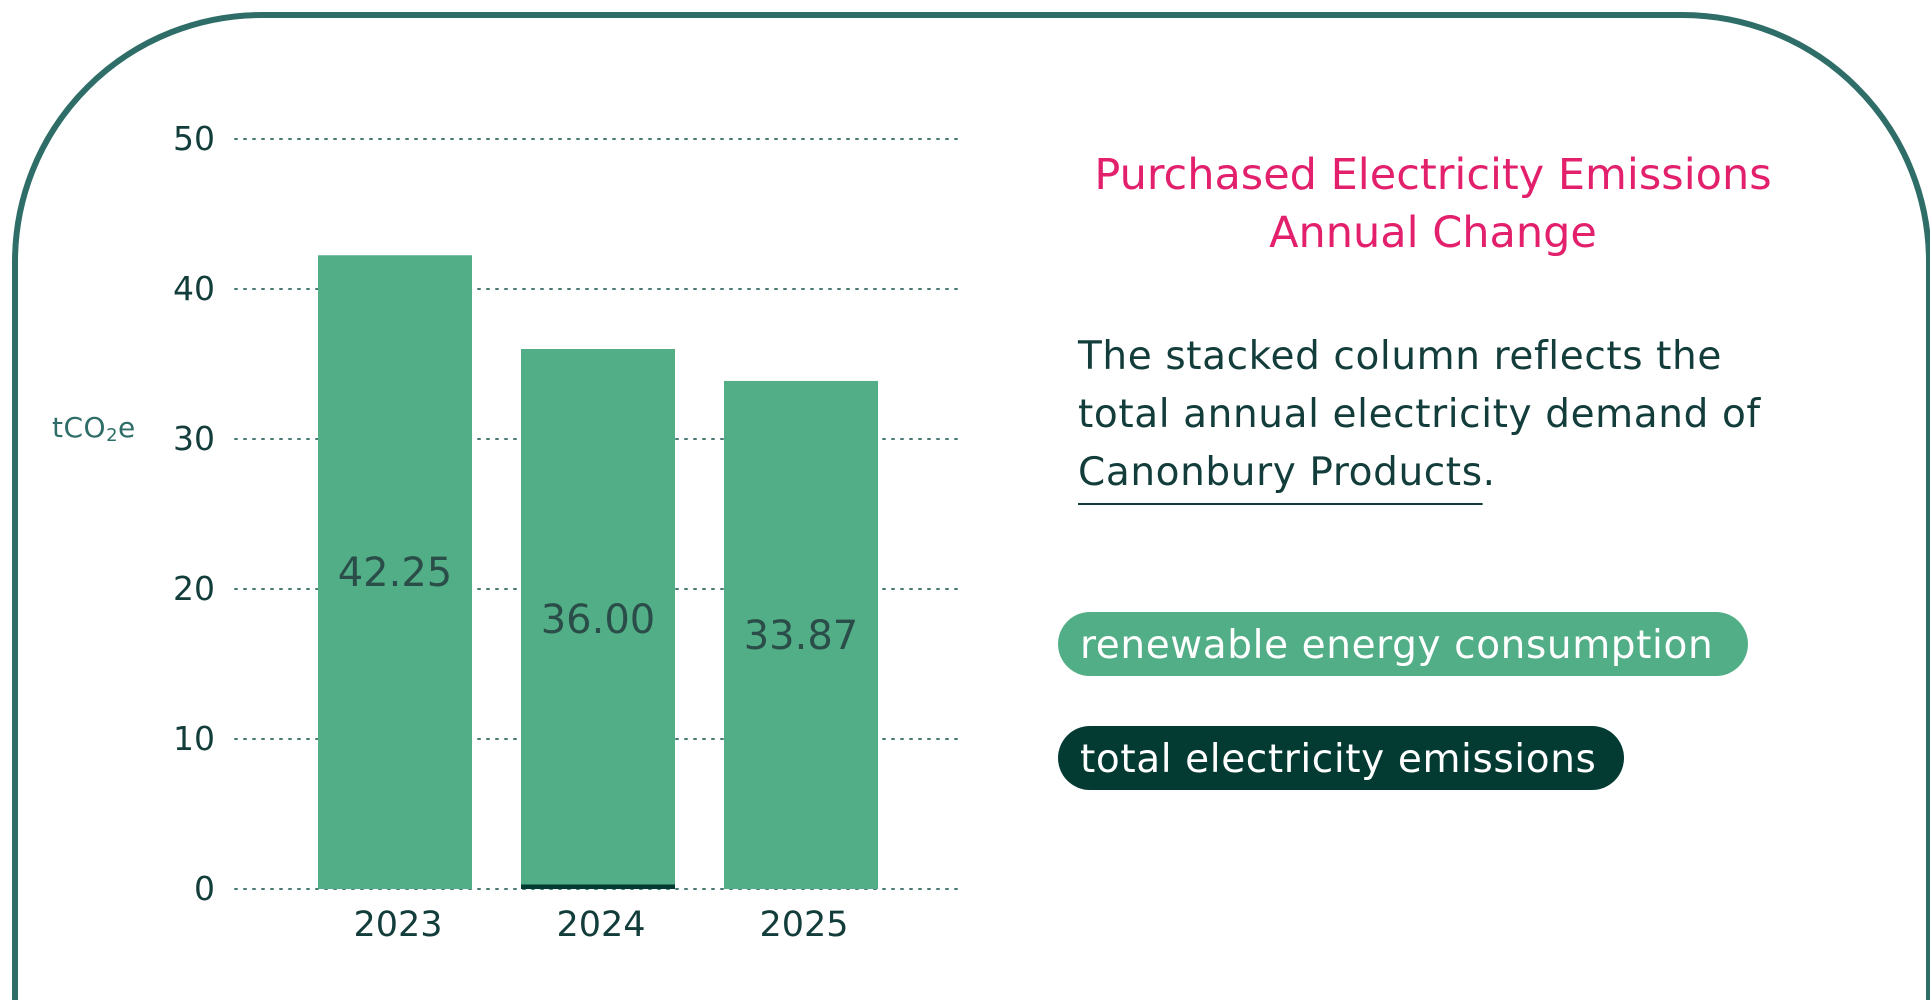 The height and width of the screenshot is (1000, 1930). Describe the element at coordinates (204, 888) in the screenshot. I see `y-tick-label: 0` at that location.